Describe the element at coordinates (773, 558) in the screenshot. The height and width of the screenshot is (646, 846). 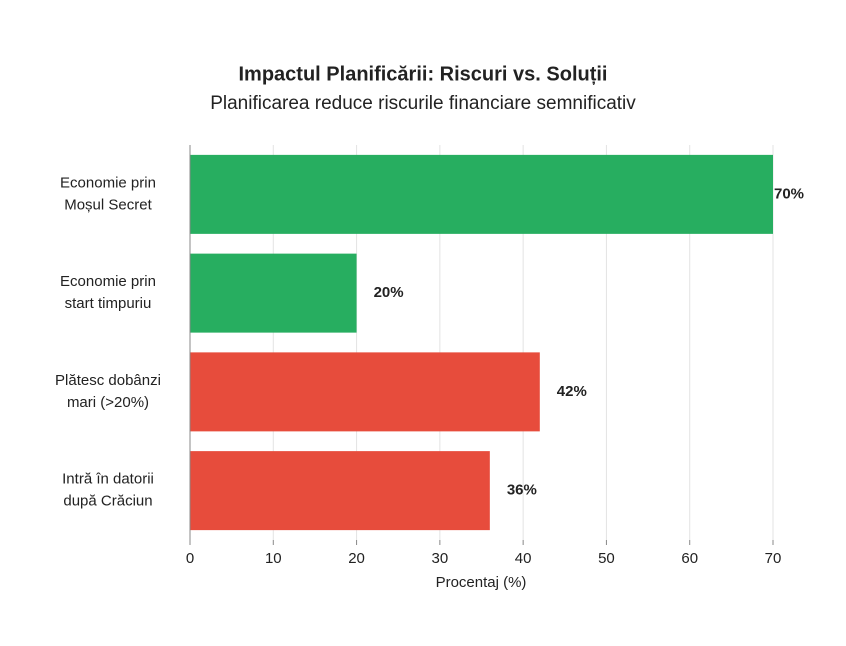
I see `x-tick-label: 70` at that location.